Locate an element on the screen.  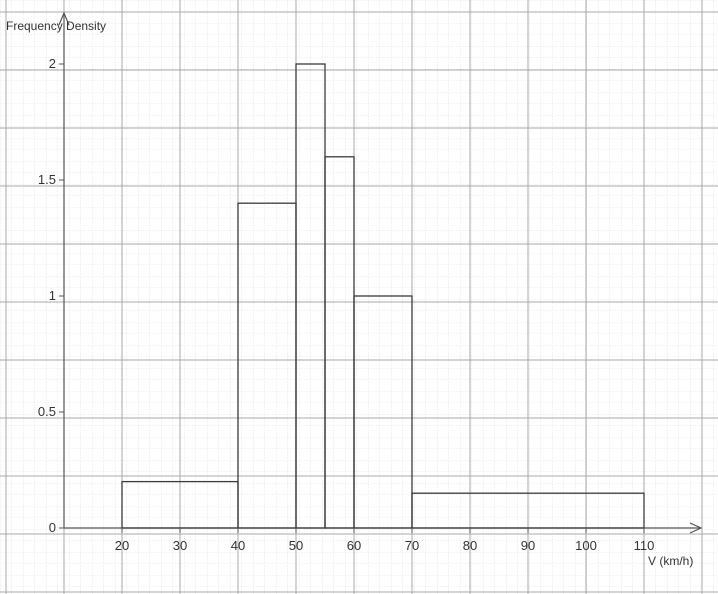
y-tick-label: 1.5 is located at coordinates (47, 179).